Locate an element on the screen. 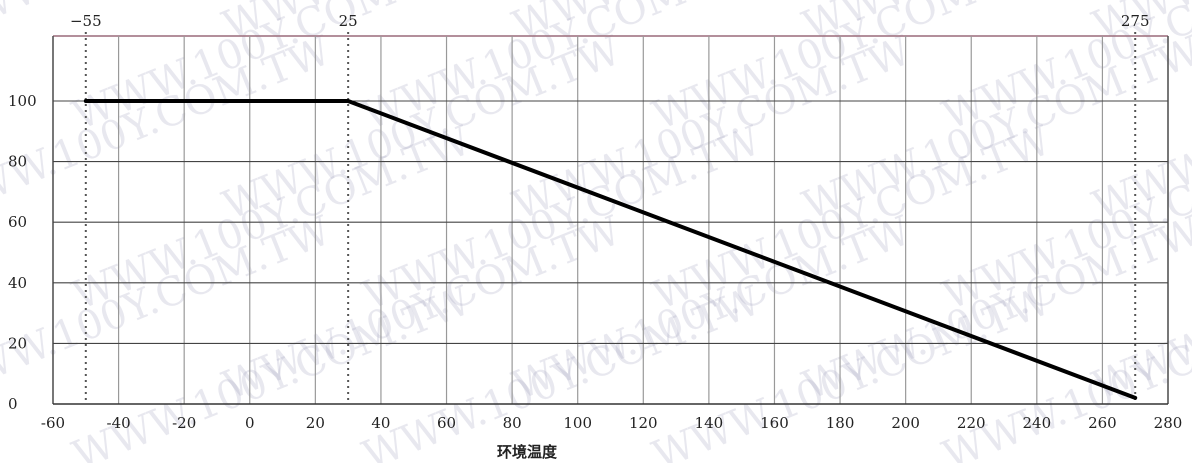 Image resolution: width=1192 pixels, height=463 pixels. x-axis-label: 环境温度 is located at coordinates (527, 452).